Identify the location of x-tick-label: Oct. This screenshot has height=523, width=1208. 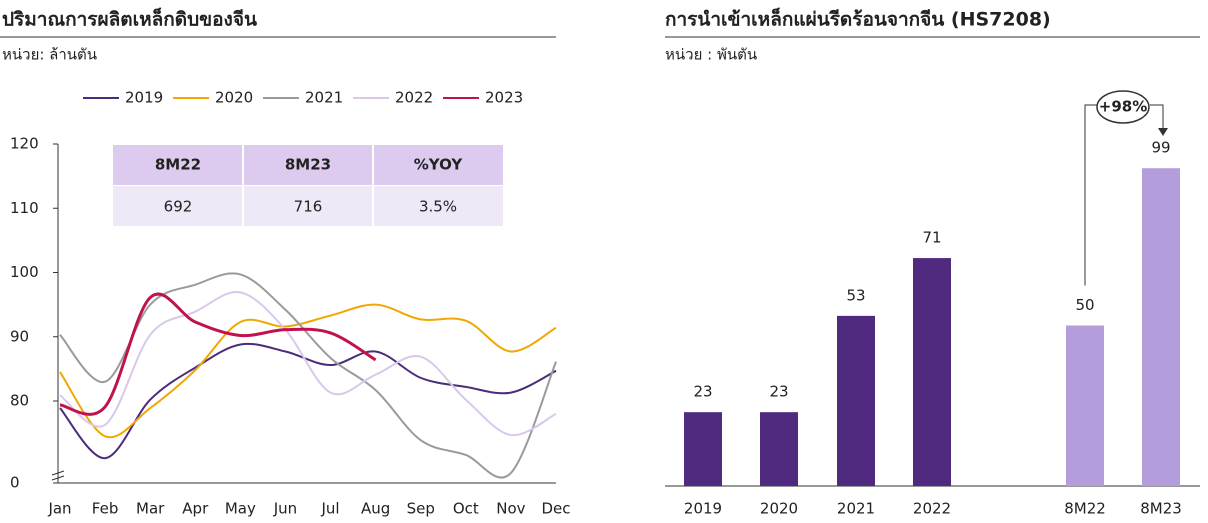
(466, 509).